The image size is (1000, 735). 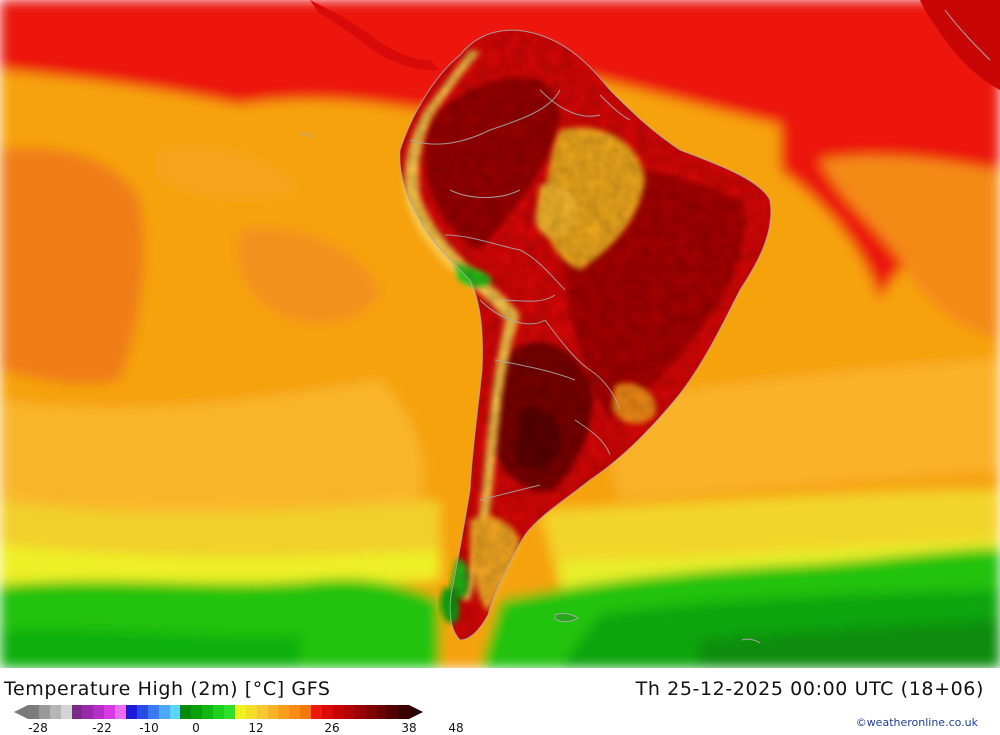 I want to click on legend-color-bar, so click(x=219, y=712).